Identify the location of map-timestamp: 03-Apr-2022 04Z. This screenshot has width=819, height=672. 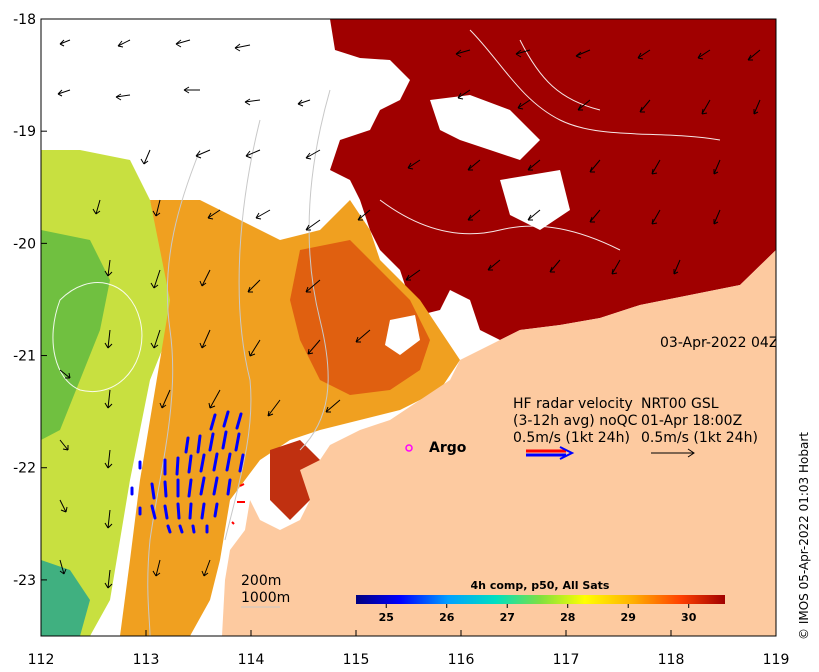
(719, 343).